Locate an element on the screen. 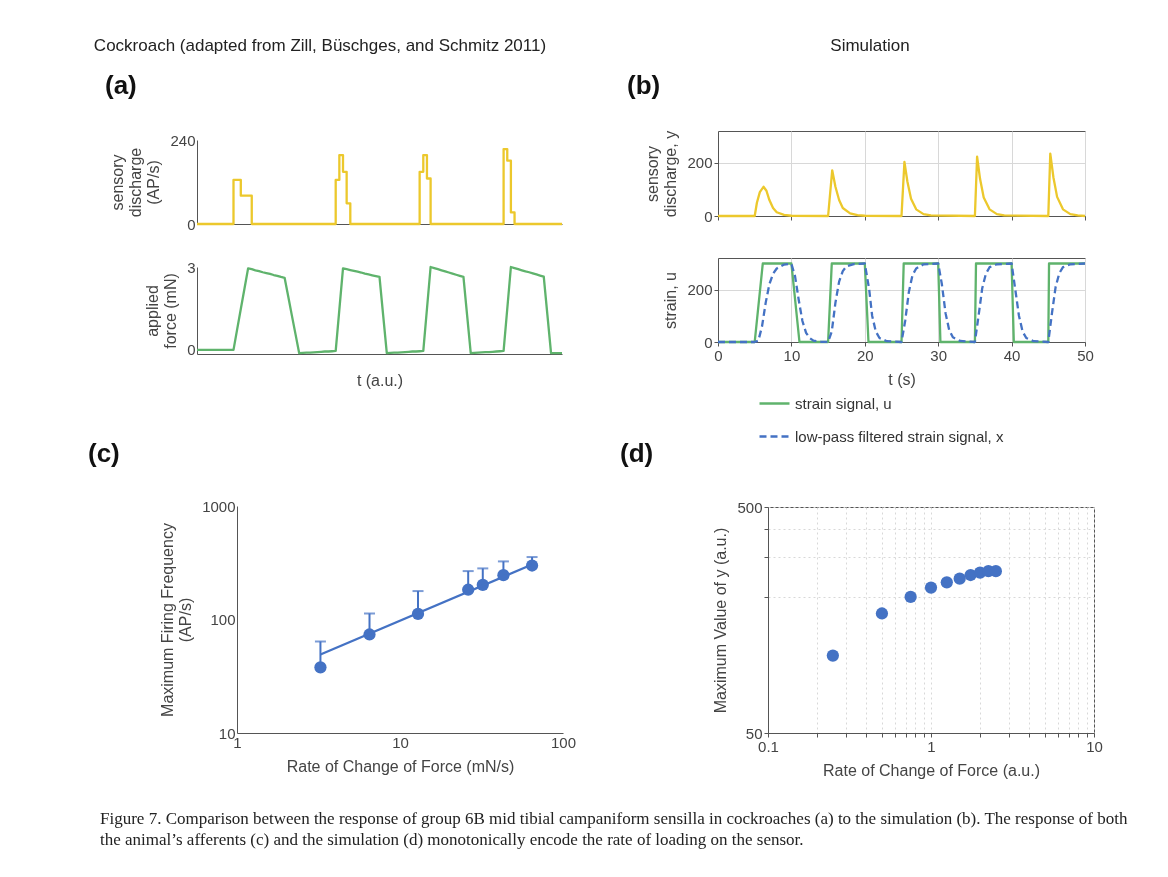 This screenshot has height=877, width=1168. x-tick-label: 40 is located at coordinates (1012, 355).